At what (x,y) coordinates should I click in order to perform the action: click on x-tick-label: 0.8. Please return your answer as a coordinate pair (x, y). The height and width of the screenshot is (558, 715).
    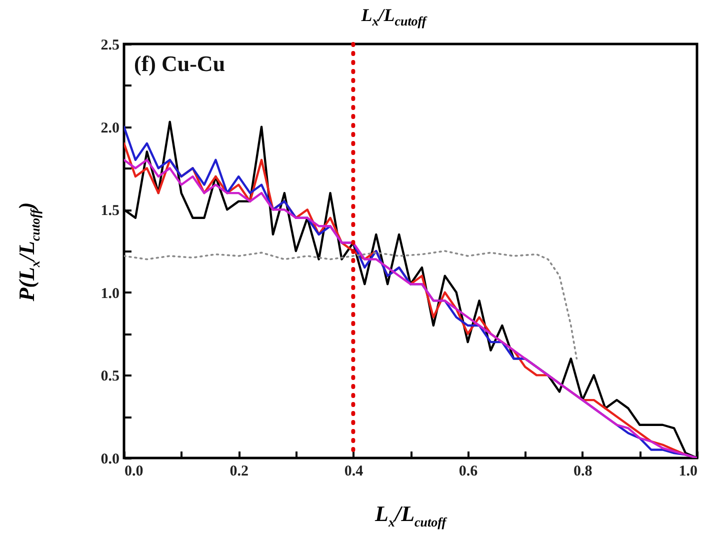
    Looking at the image, I should click on (583, 472).